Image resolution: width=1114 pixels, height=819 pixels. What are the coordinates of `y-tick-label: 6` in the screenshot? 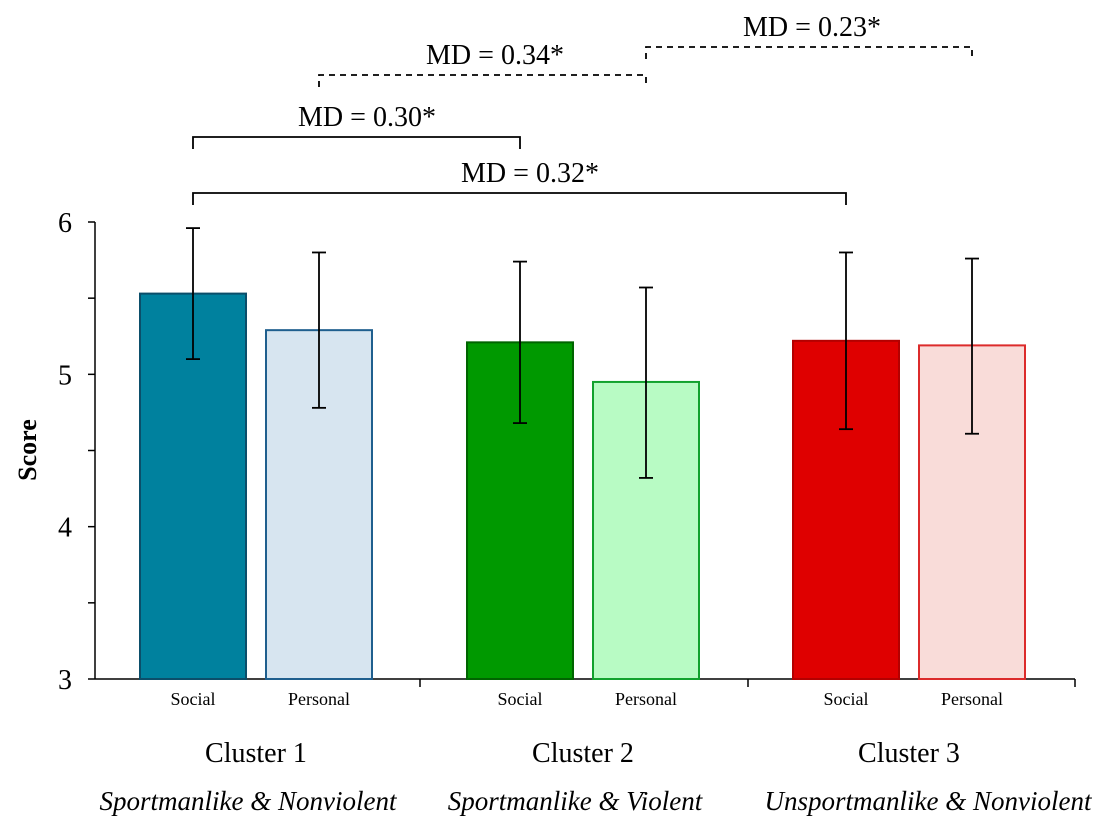 It's located at (65, 223).